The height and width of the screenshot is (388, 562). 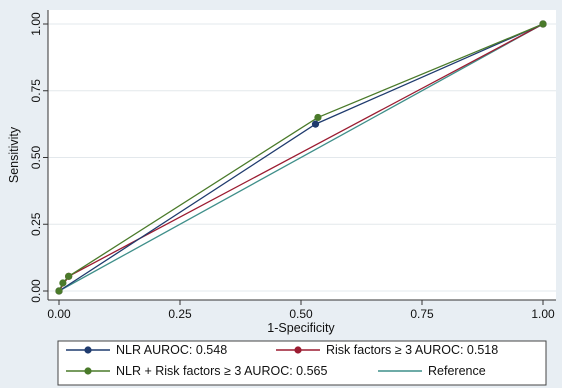 What do you see at coordinates (59, 314) in the screenshot?
I see `x-tick-label-0: 0.00` at bounding box center [59, 314].